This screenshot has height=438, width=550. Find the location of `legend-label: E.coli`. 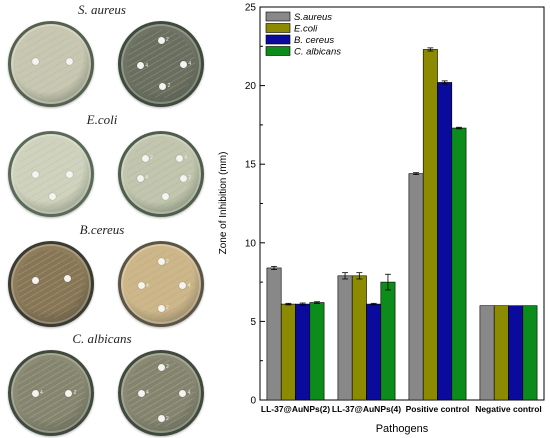

legend-label: E.coli is located at coordinates (306, 29).